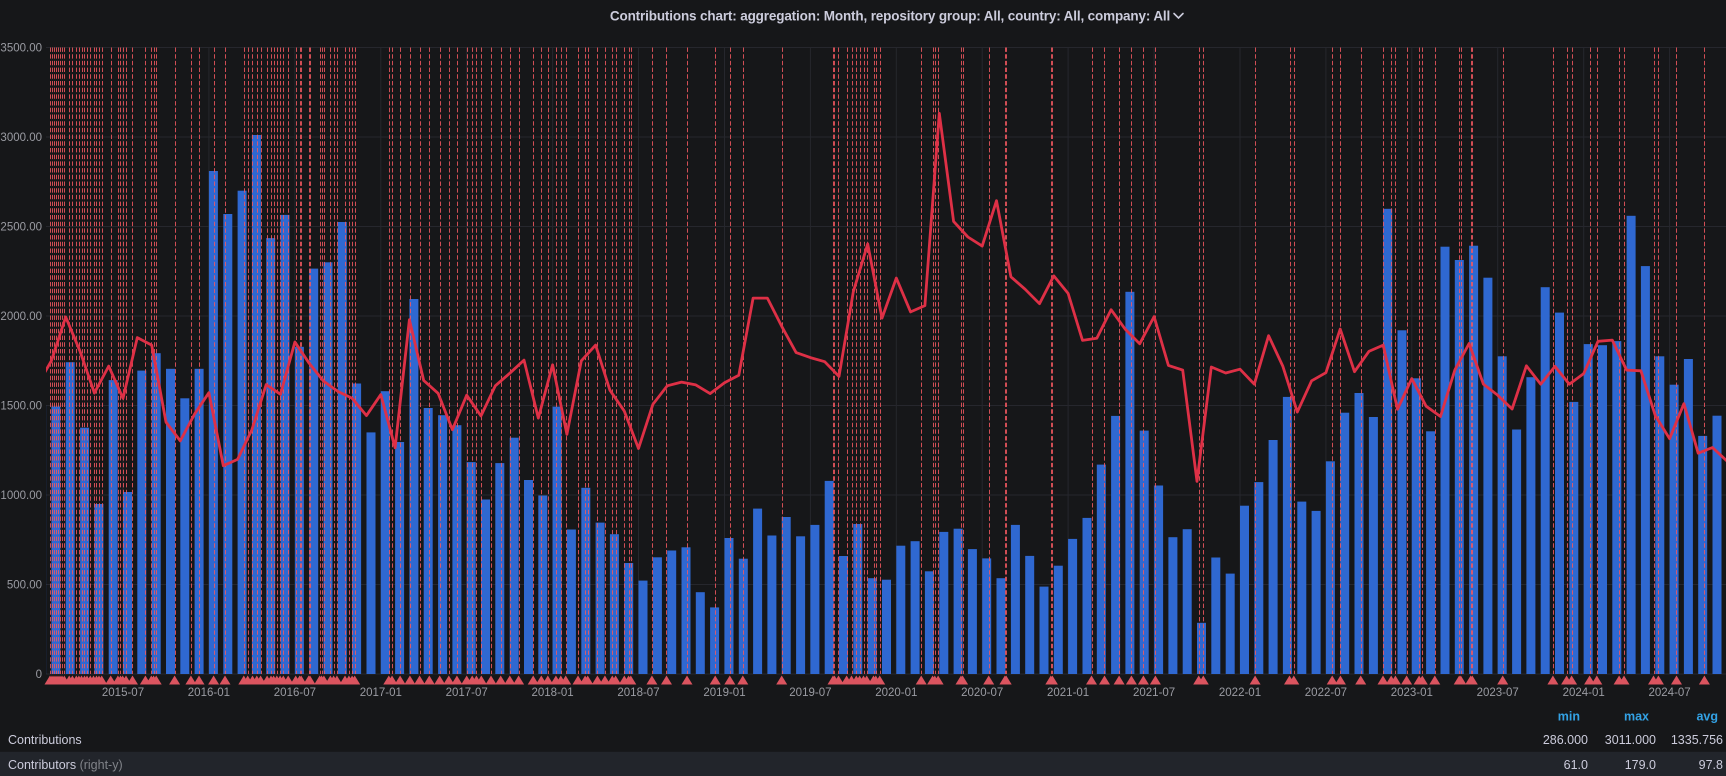 The height and width of the screenshot is (776, 1726). Describe the element at coordinates (1576, 765) in the screenshot. I see `svg-text: 61.0` at that location.